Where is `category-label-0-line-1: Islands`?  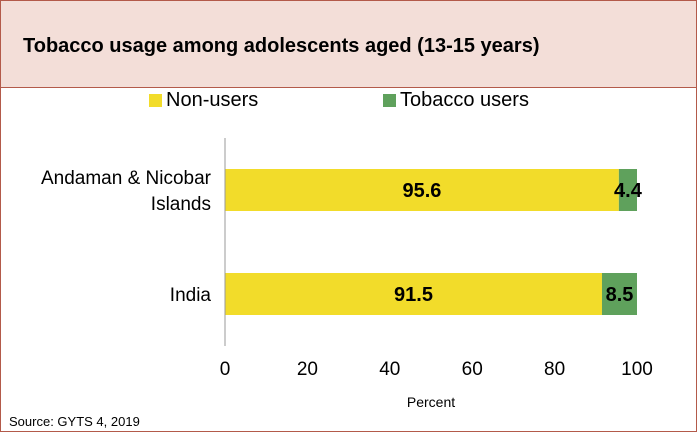
category-label-0-line-1: Islands is located at coordinates (181, 204).